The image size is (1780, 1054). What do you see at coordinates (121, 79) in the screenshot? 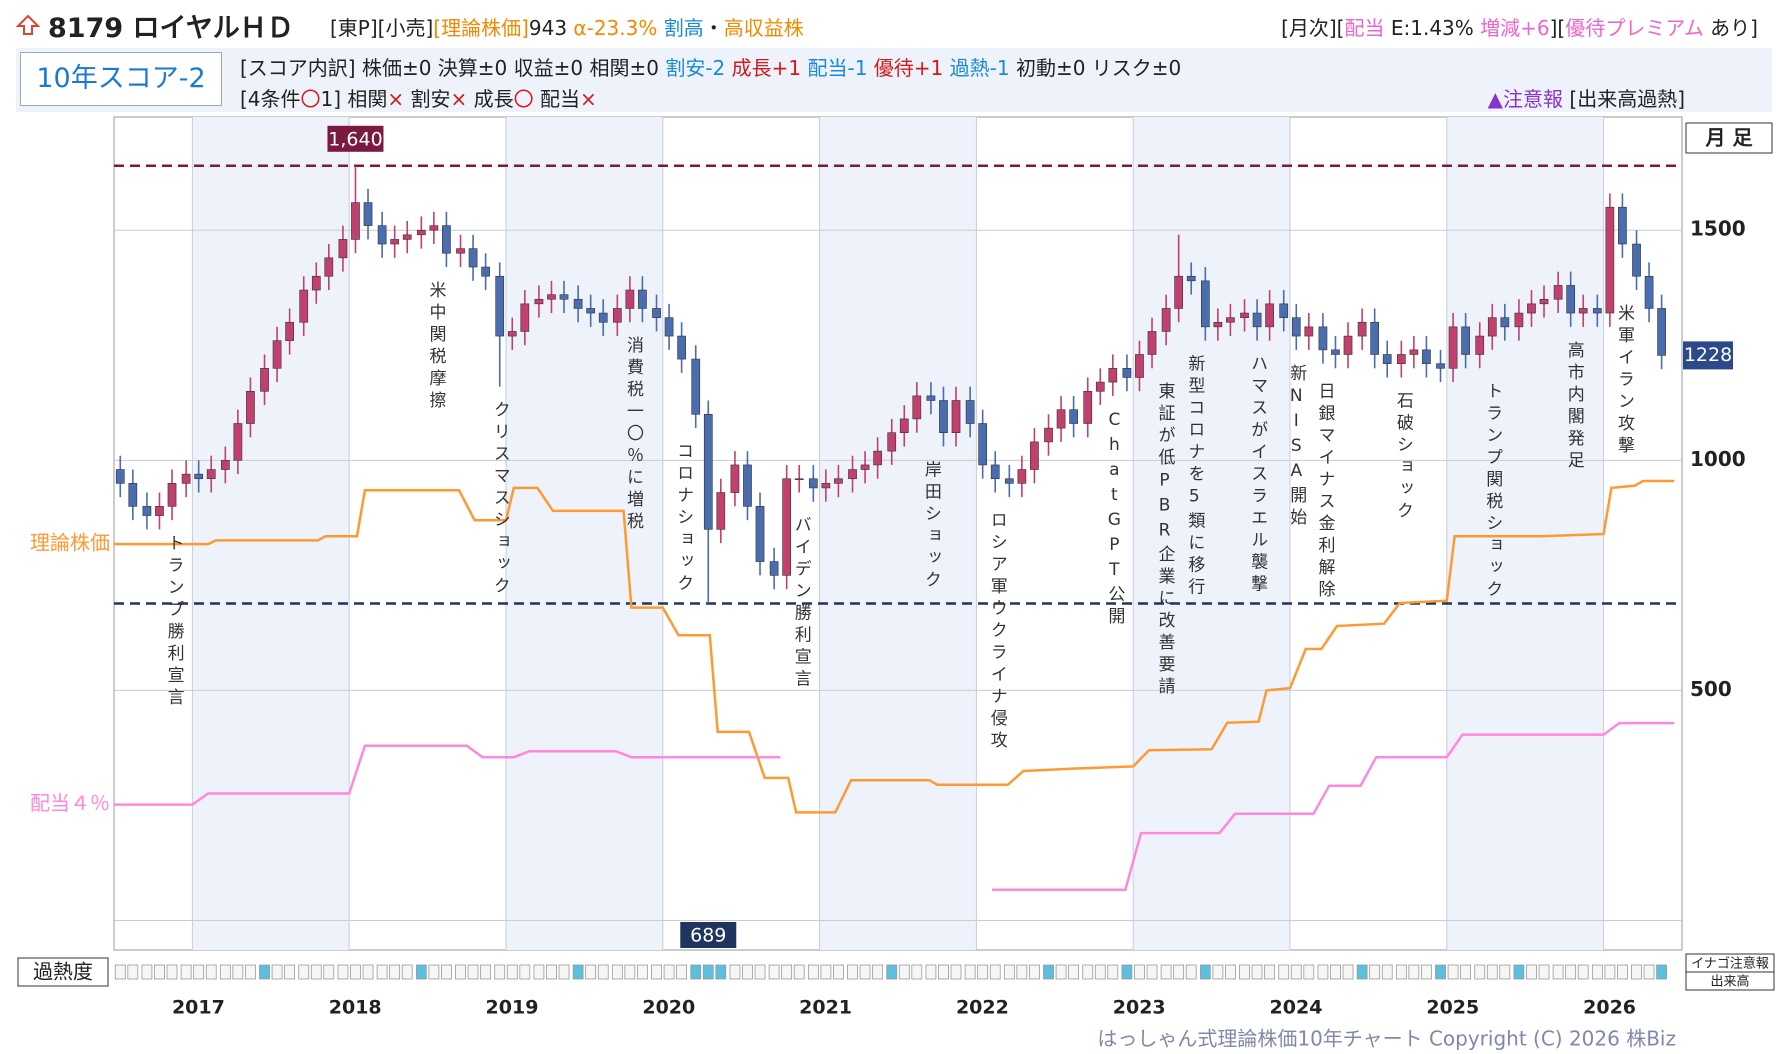
I see `score-box: 10年スコア-2` at bounding box center [121, 79].